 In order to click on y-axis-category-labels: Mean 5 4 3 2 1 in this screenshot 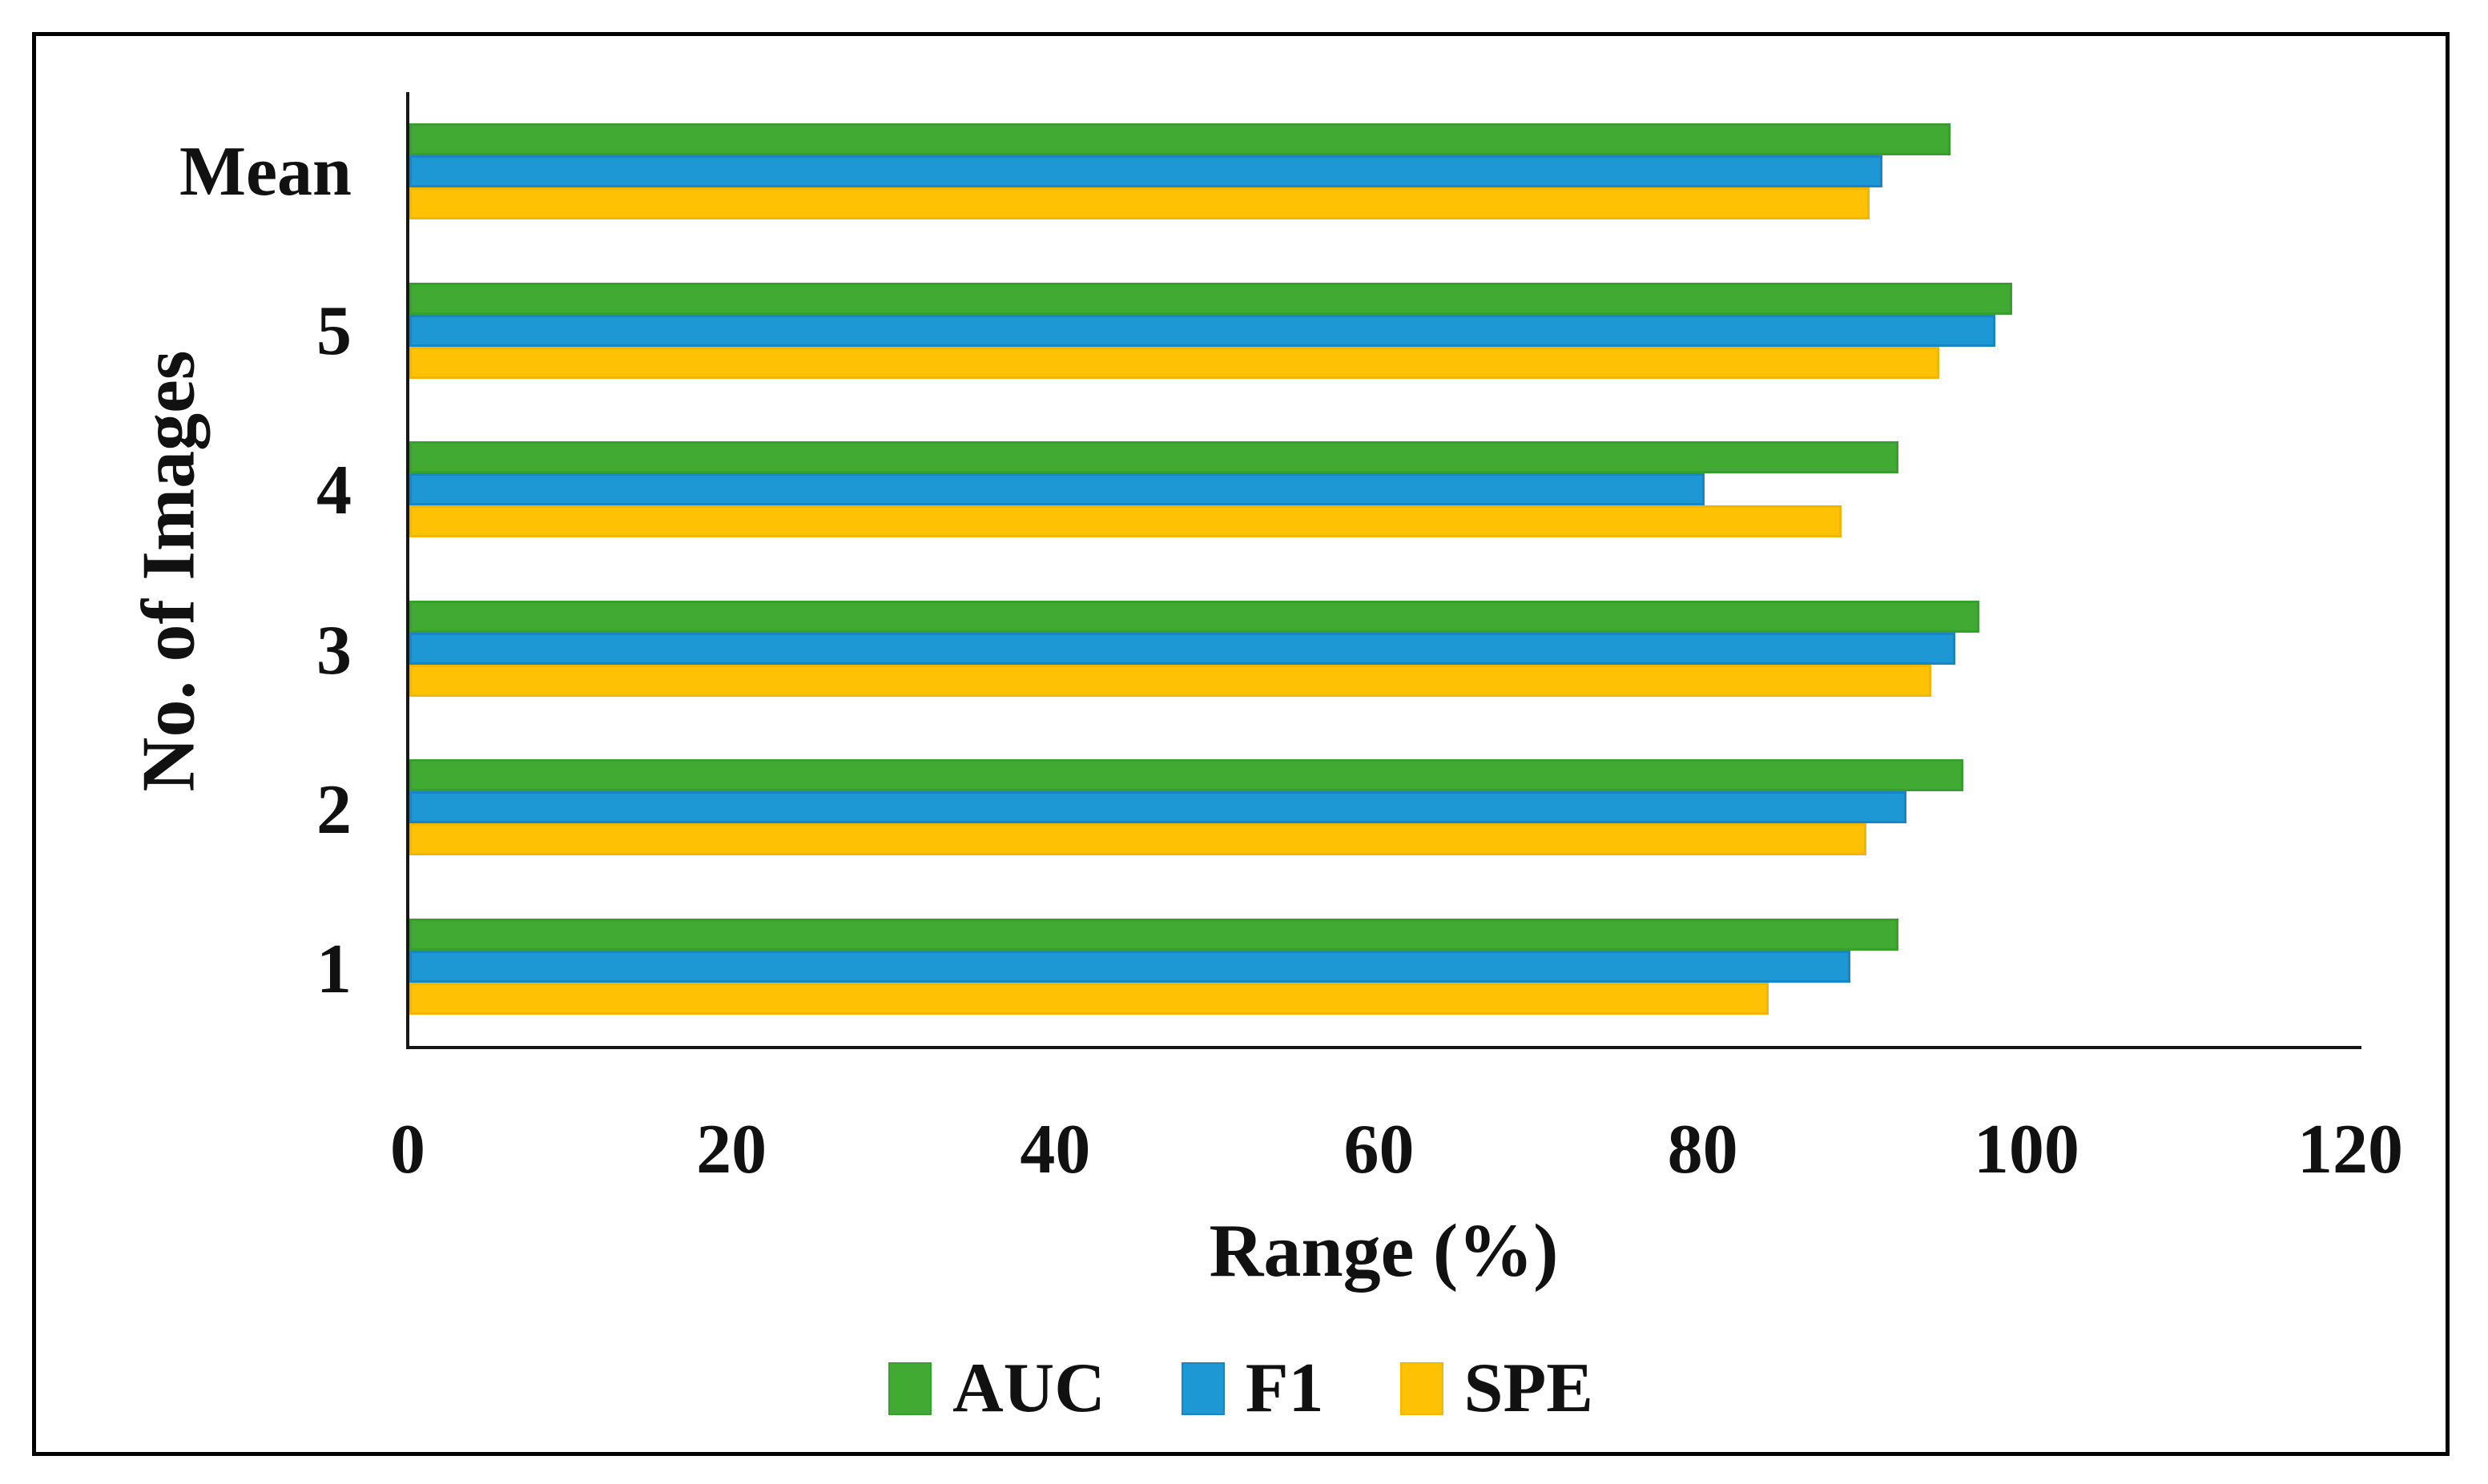, I will do `click(221, 570)`.